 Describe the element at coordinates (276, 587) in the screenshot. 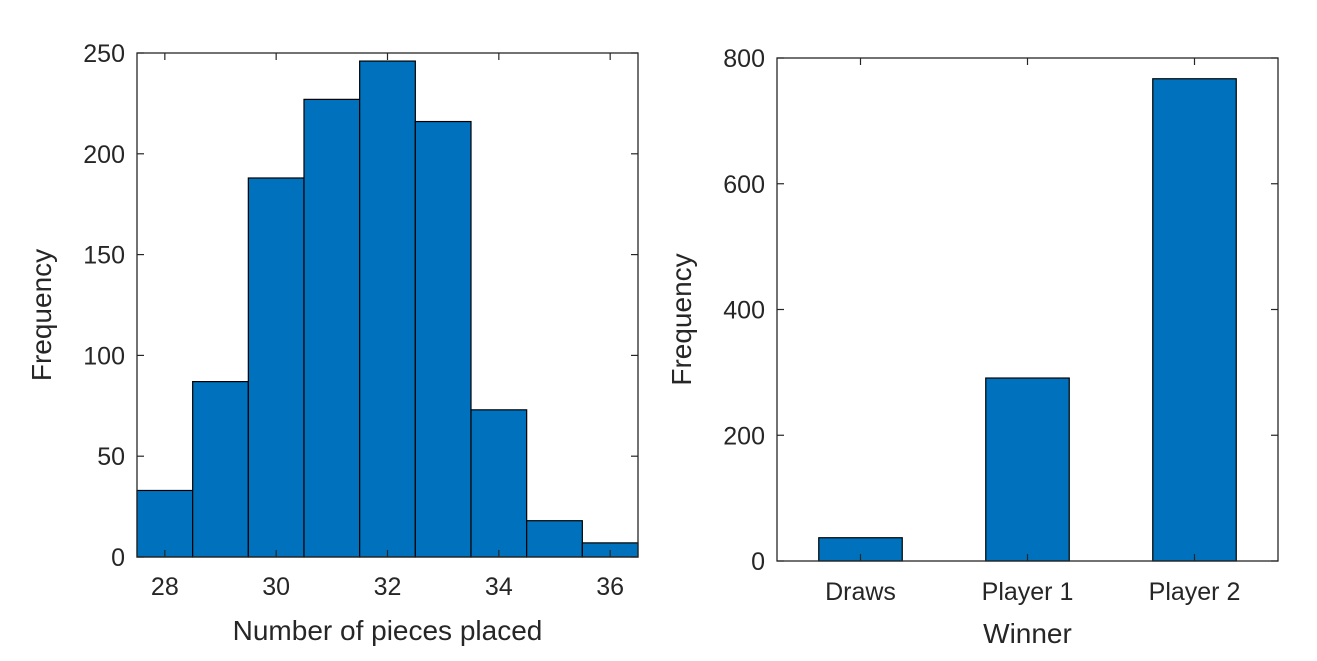

I see `x-tick-label: 30` at that location.